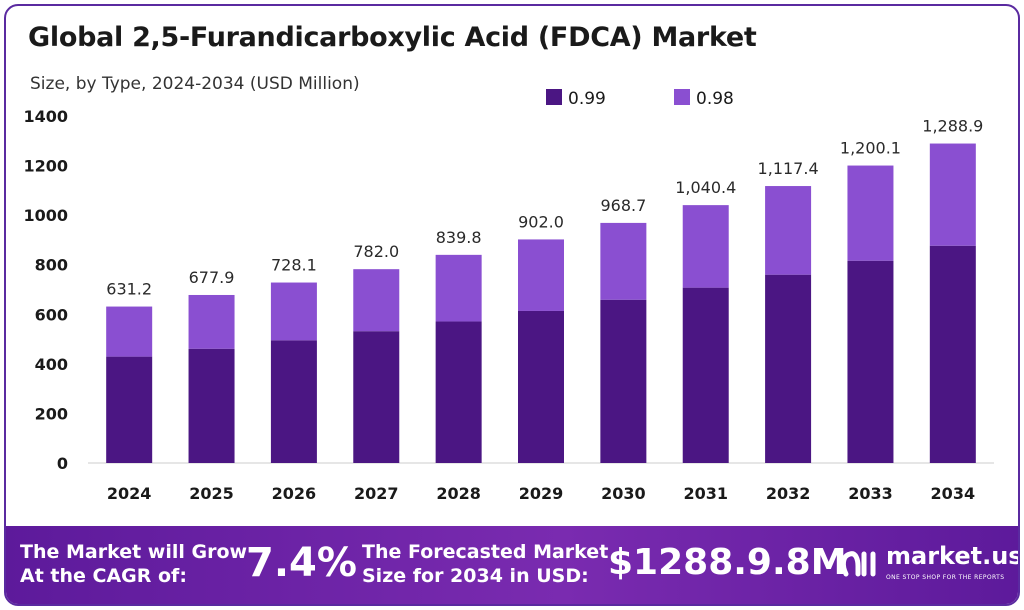 The width and height of the screenshot is (1024, 610). What do you see at coordinates (541, 493) in the screenshot?
I see `x-tick-label-2029: 2029` at bounding box center [541, 493].